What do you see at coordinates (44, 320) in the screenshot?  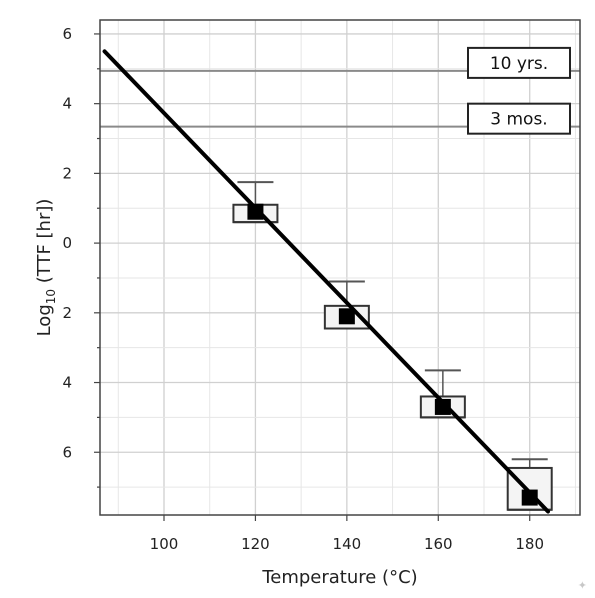 I see `y-axis-title-main: Log` at bounding box center [44, 320].